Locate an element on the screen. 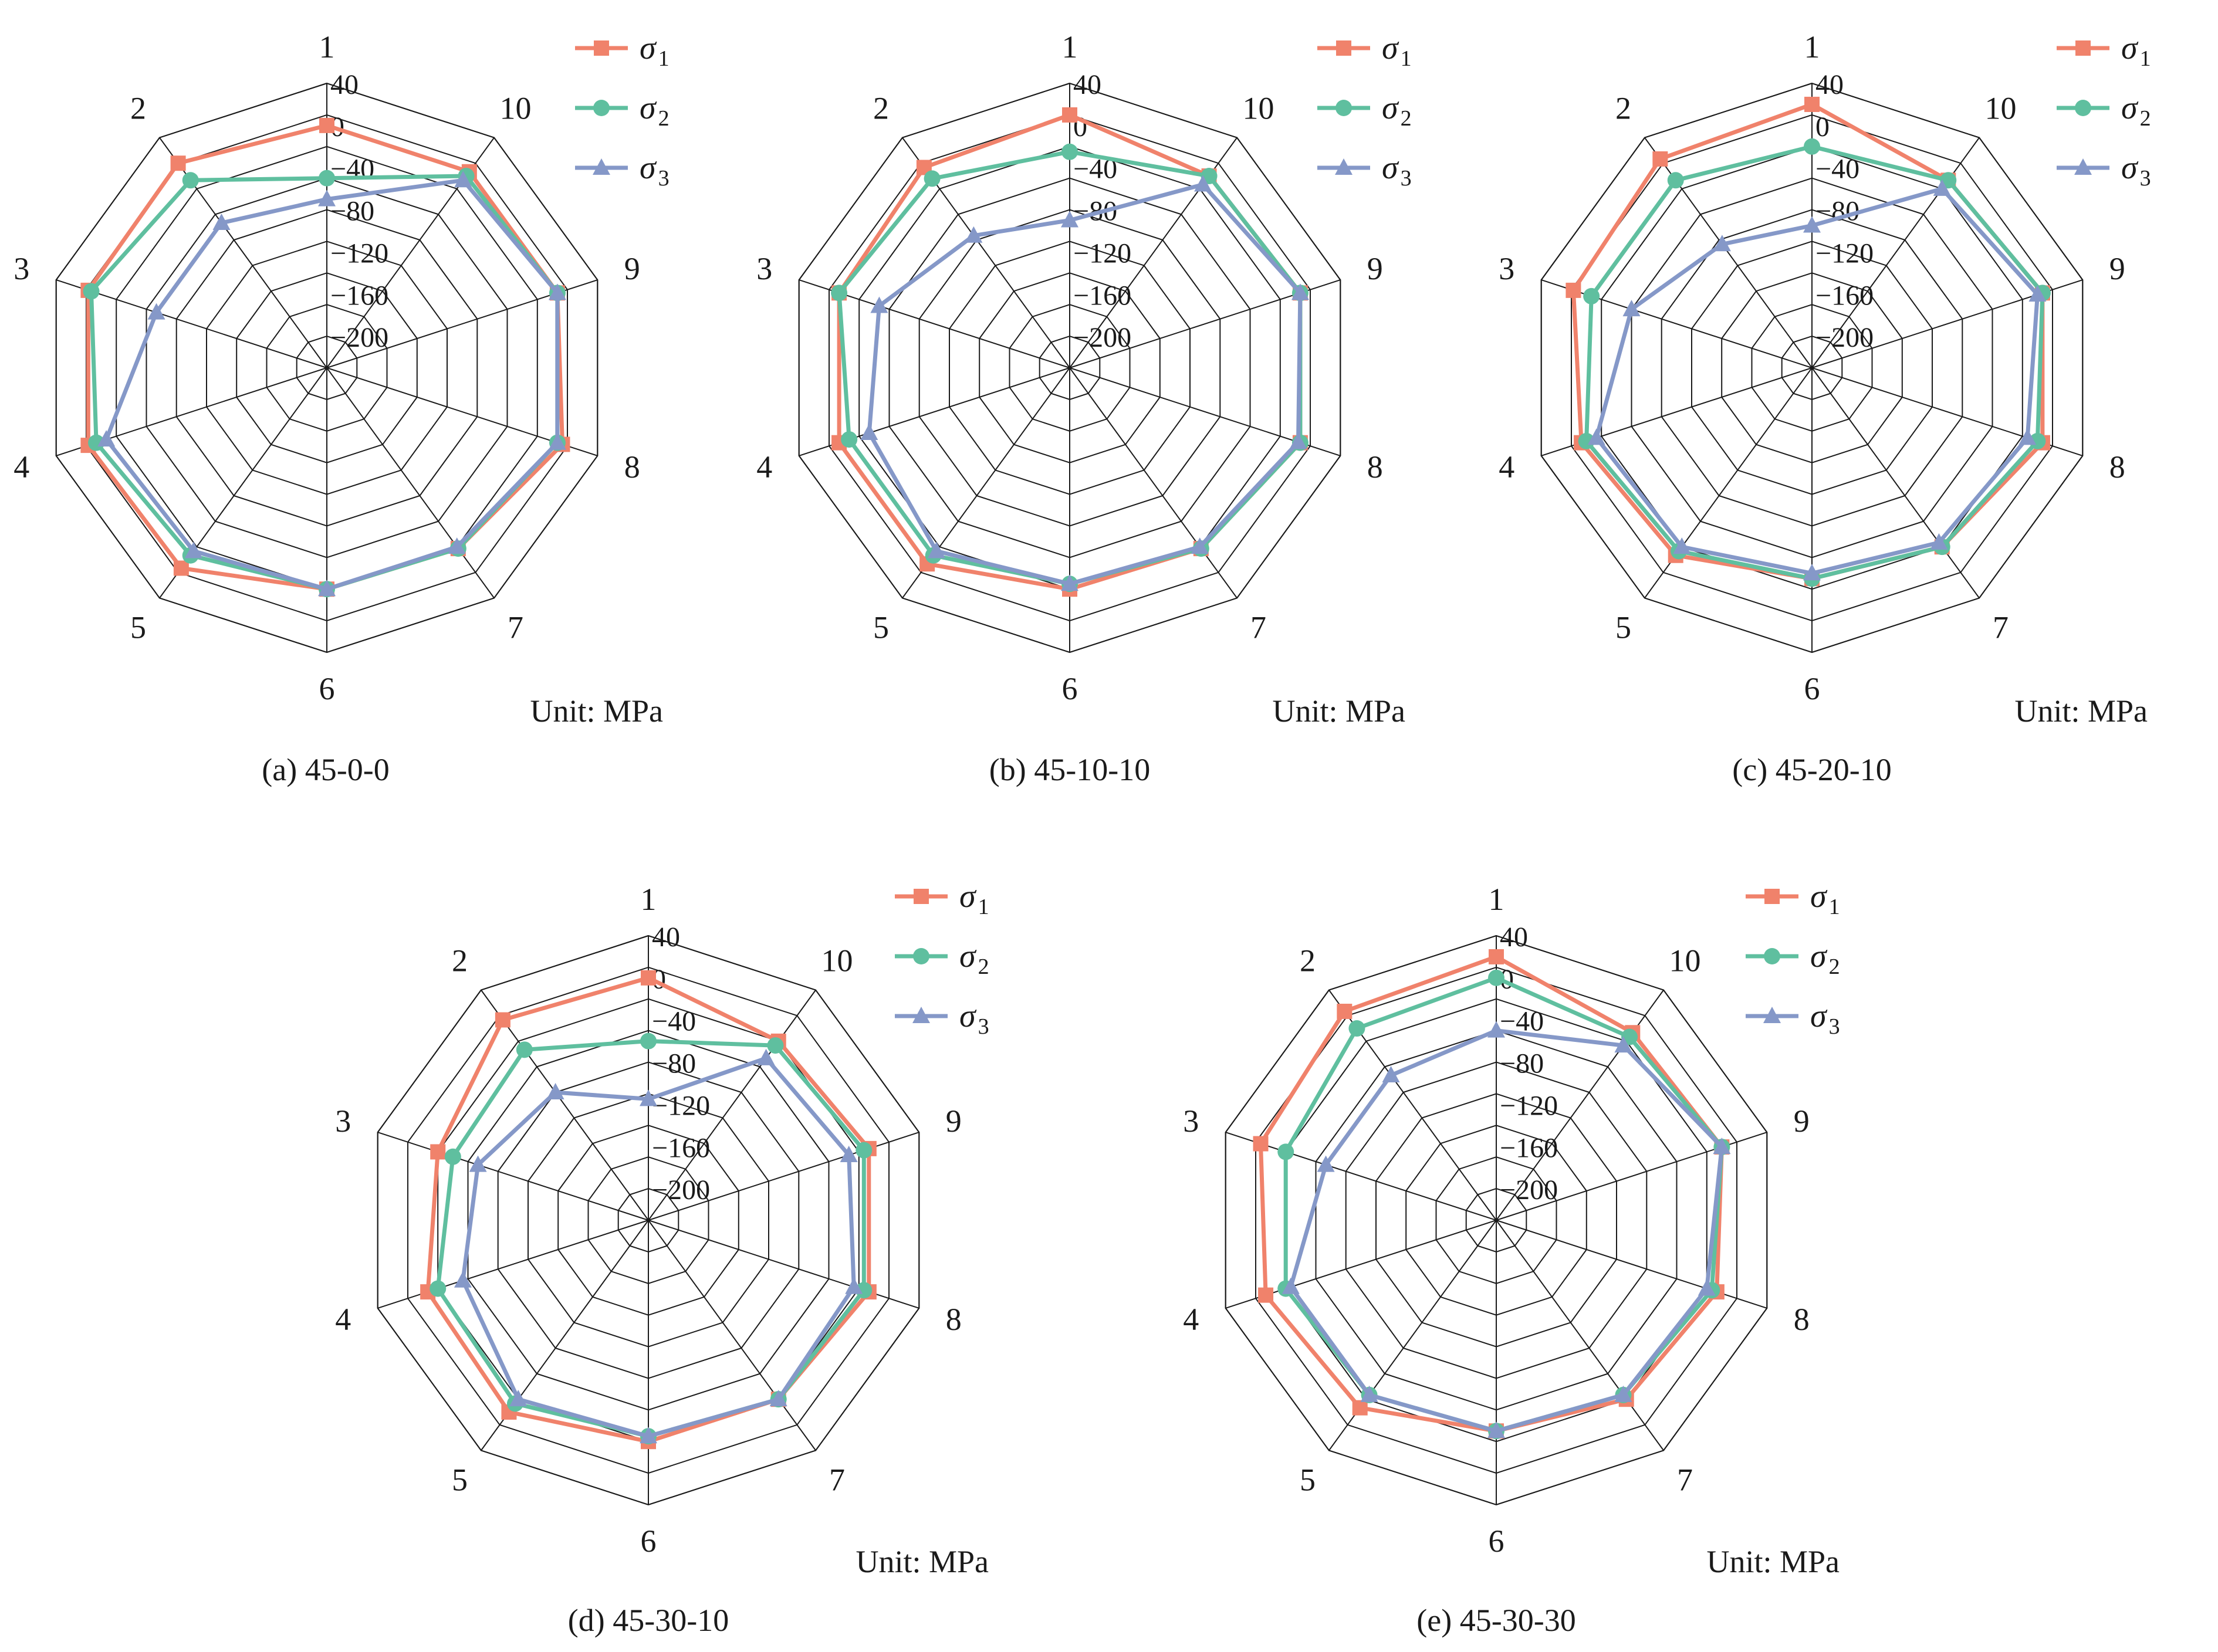  category-label-6: 6 is located at coordinates (327, 688).